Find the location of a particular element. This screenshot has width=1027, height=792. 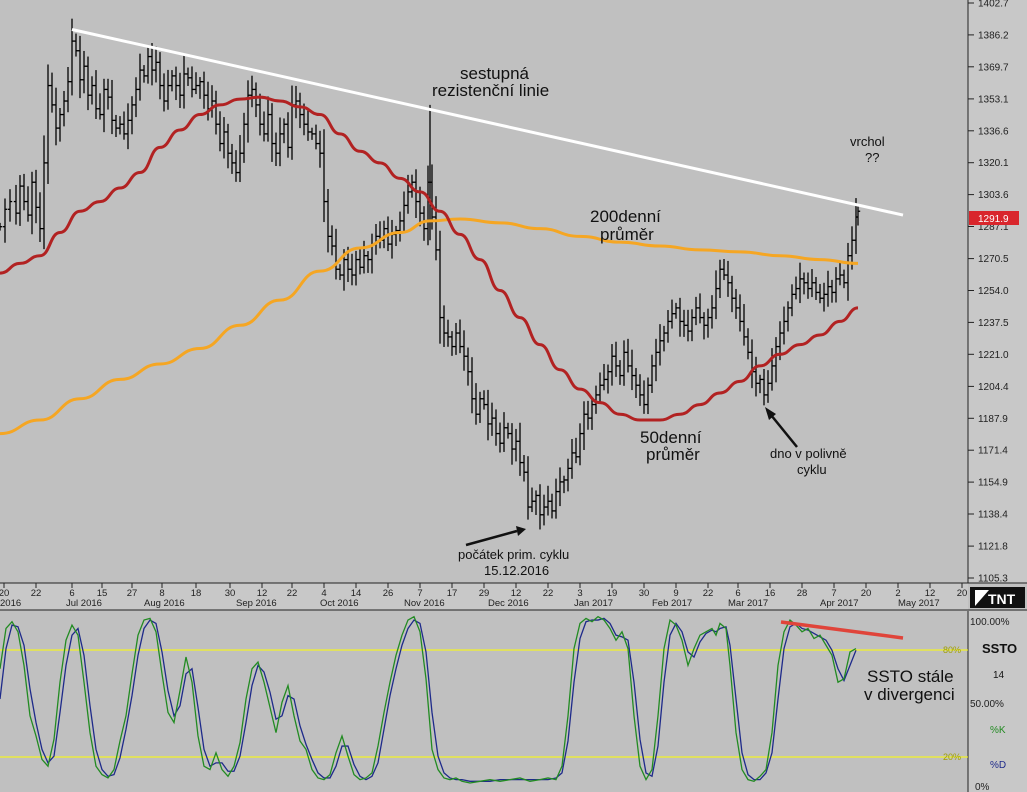

annotation-resistance-line1: sestupná is located at coordinates (495, 73).